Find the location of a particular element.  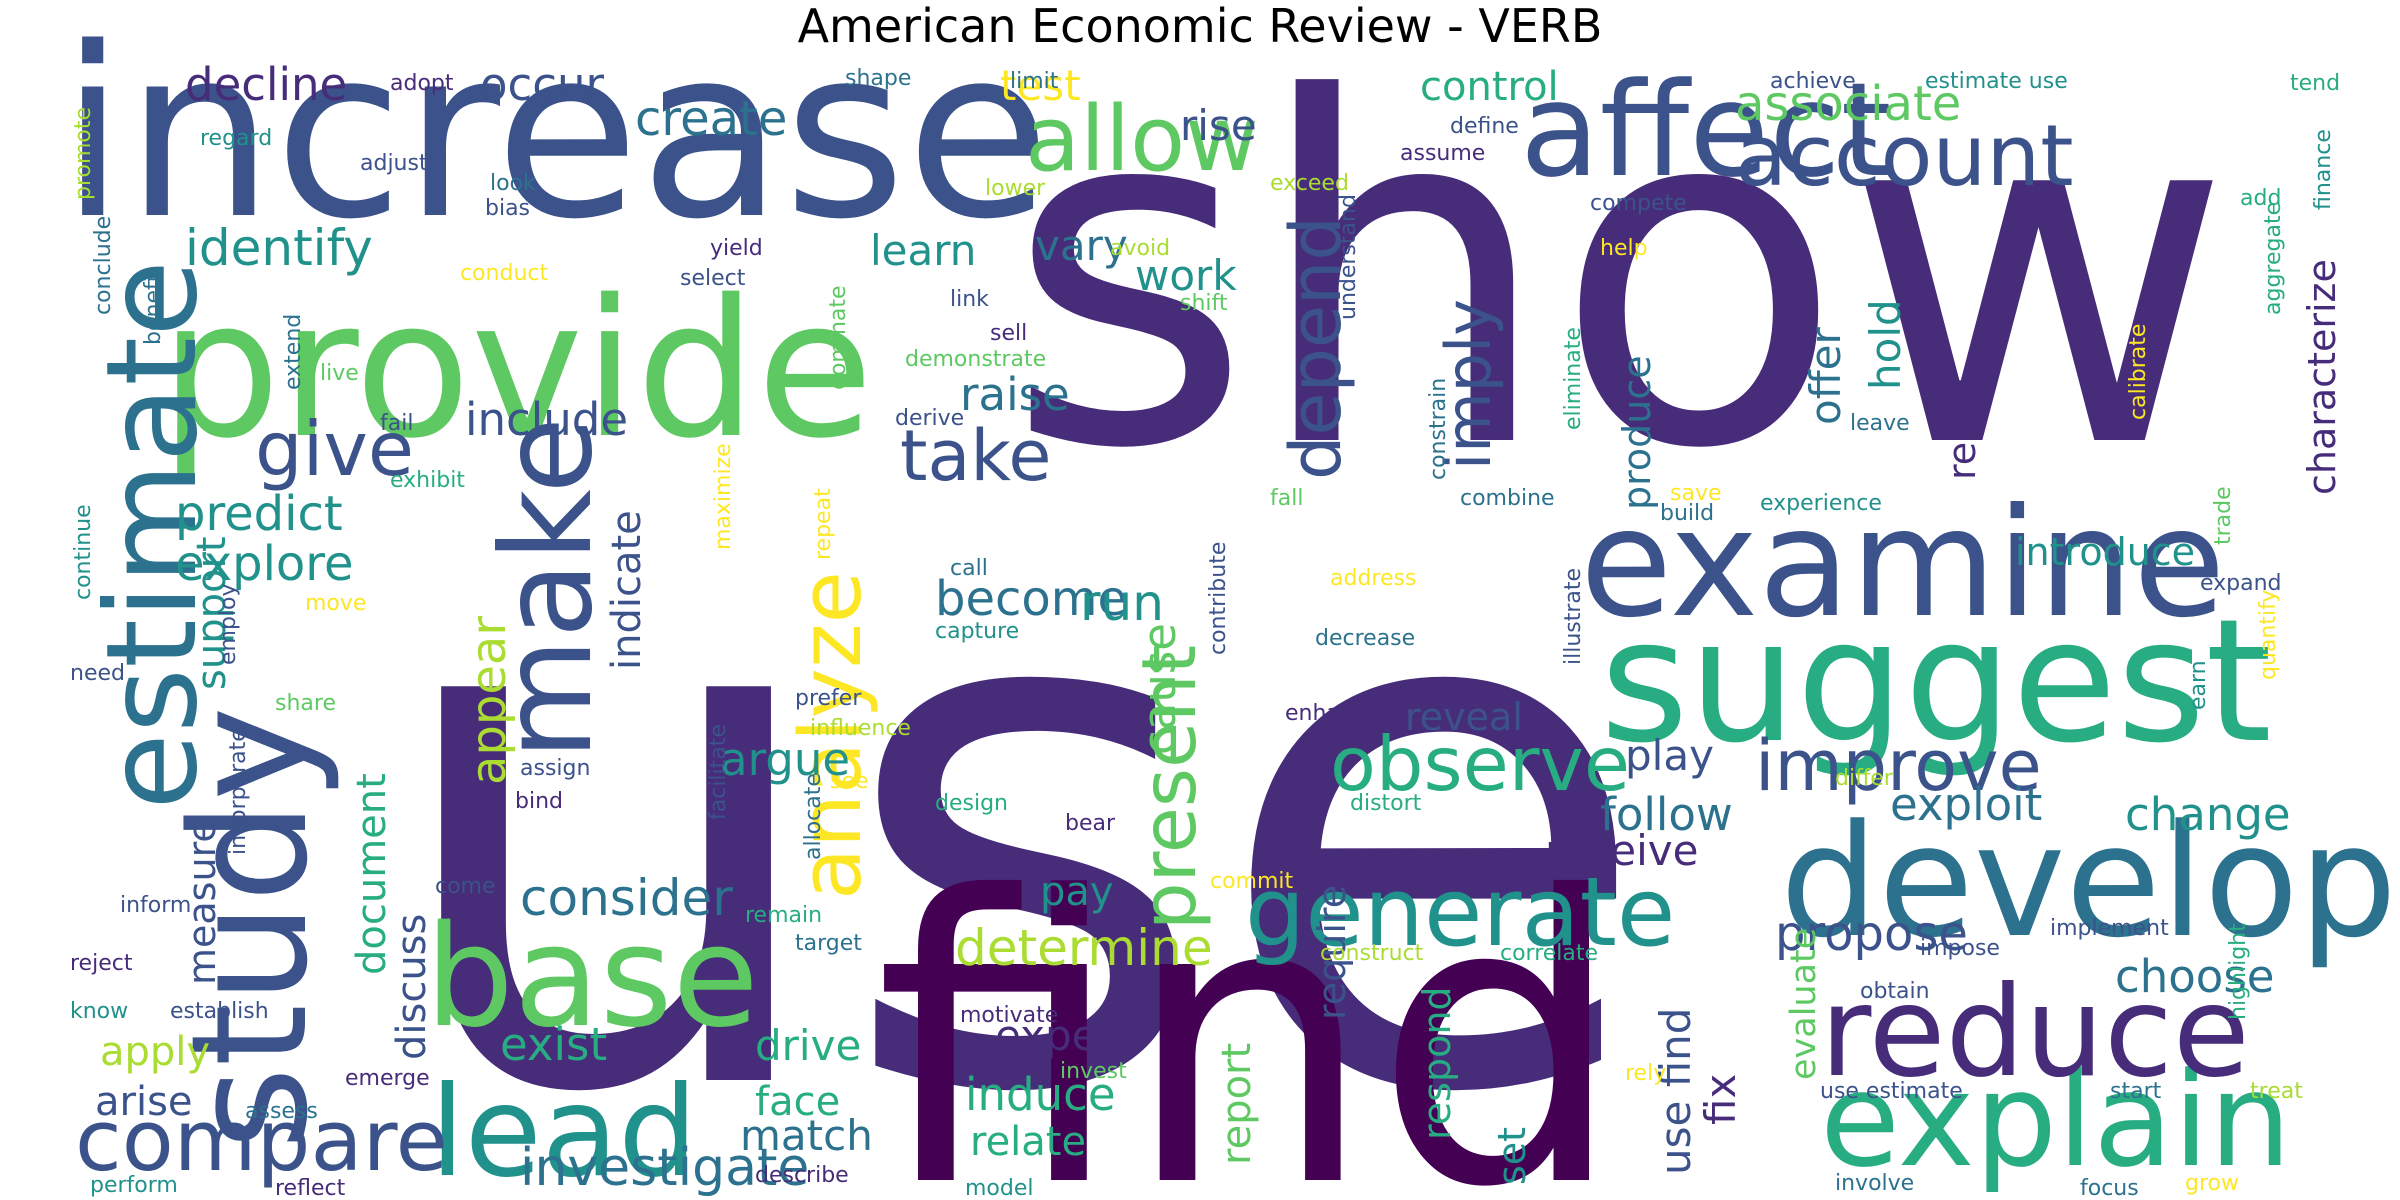

word-introduce: introduce is located at coordinates (2105, 552).